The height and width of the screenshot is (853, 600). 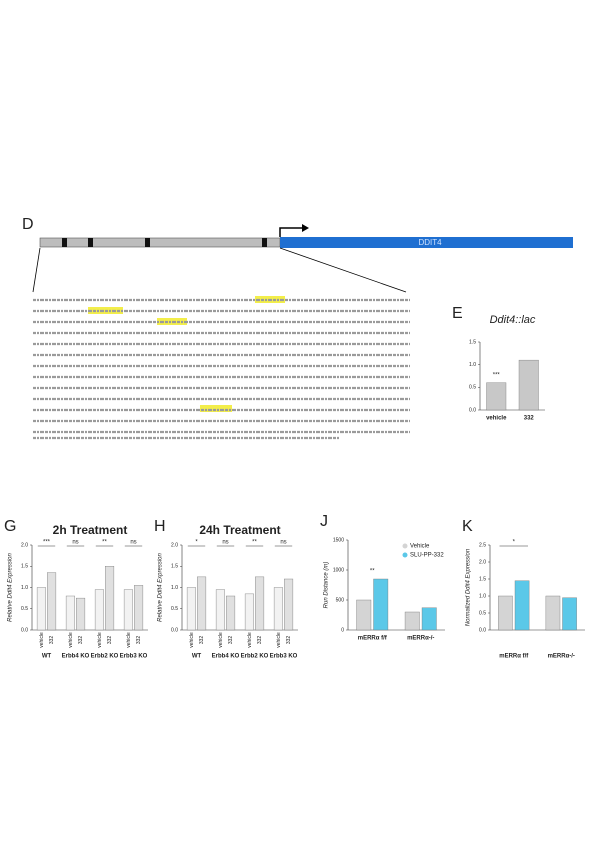 What do you see at coordinates (221, 368) in the screenshot?
I see `sequence` at bounding box center [221, 368].